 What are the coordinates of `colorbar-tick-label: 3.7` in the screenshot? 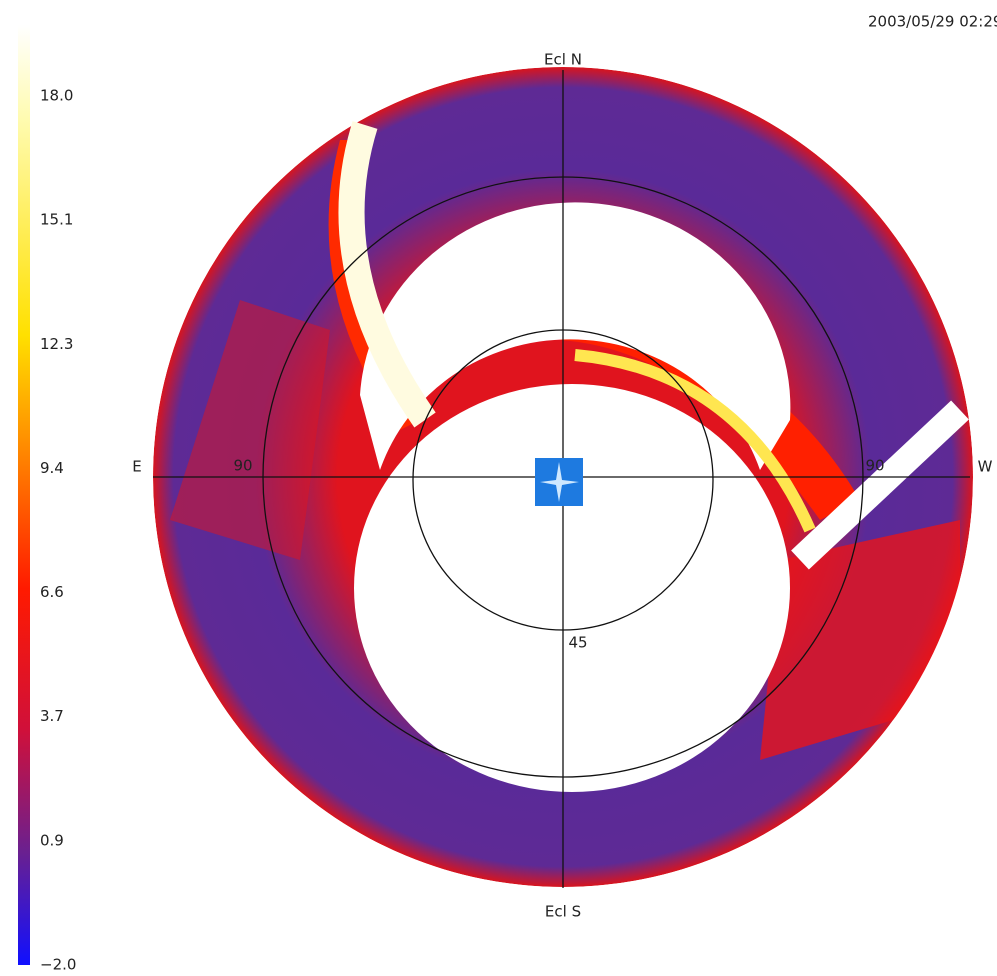 It's located at (52, 716).